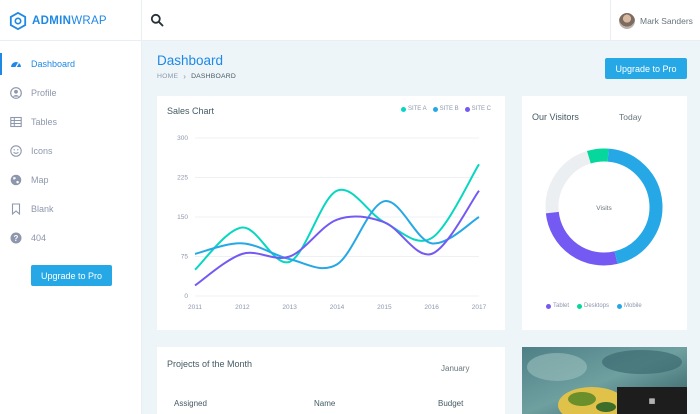  Describe the element at coordinates (630, 117) in the screenshot. I see `visitors-period: Today` at that location.